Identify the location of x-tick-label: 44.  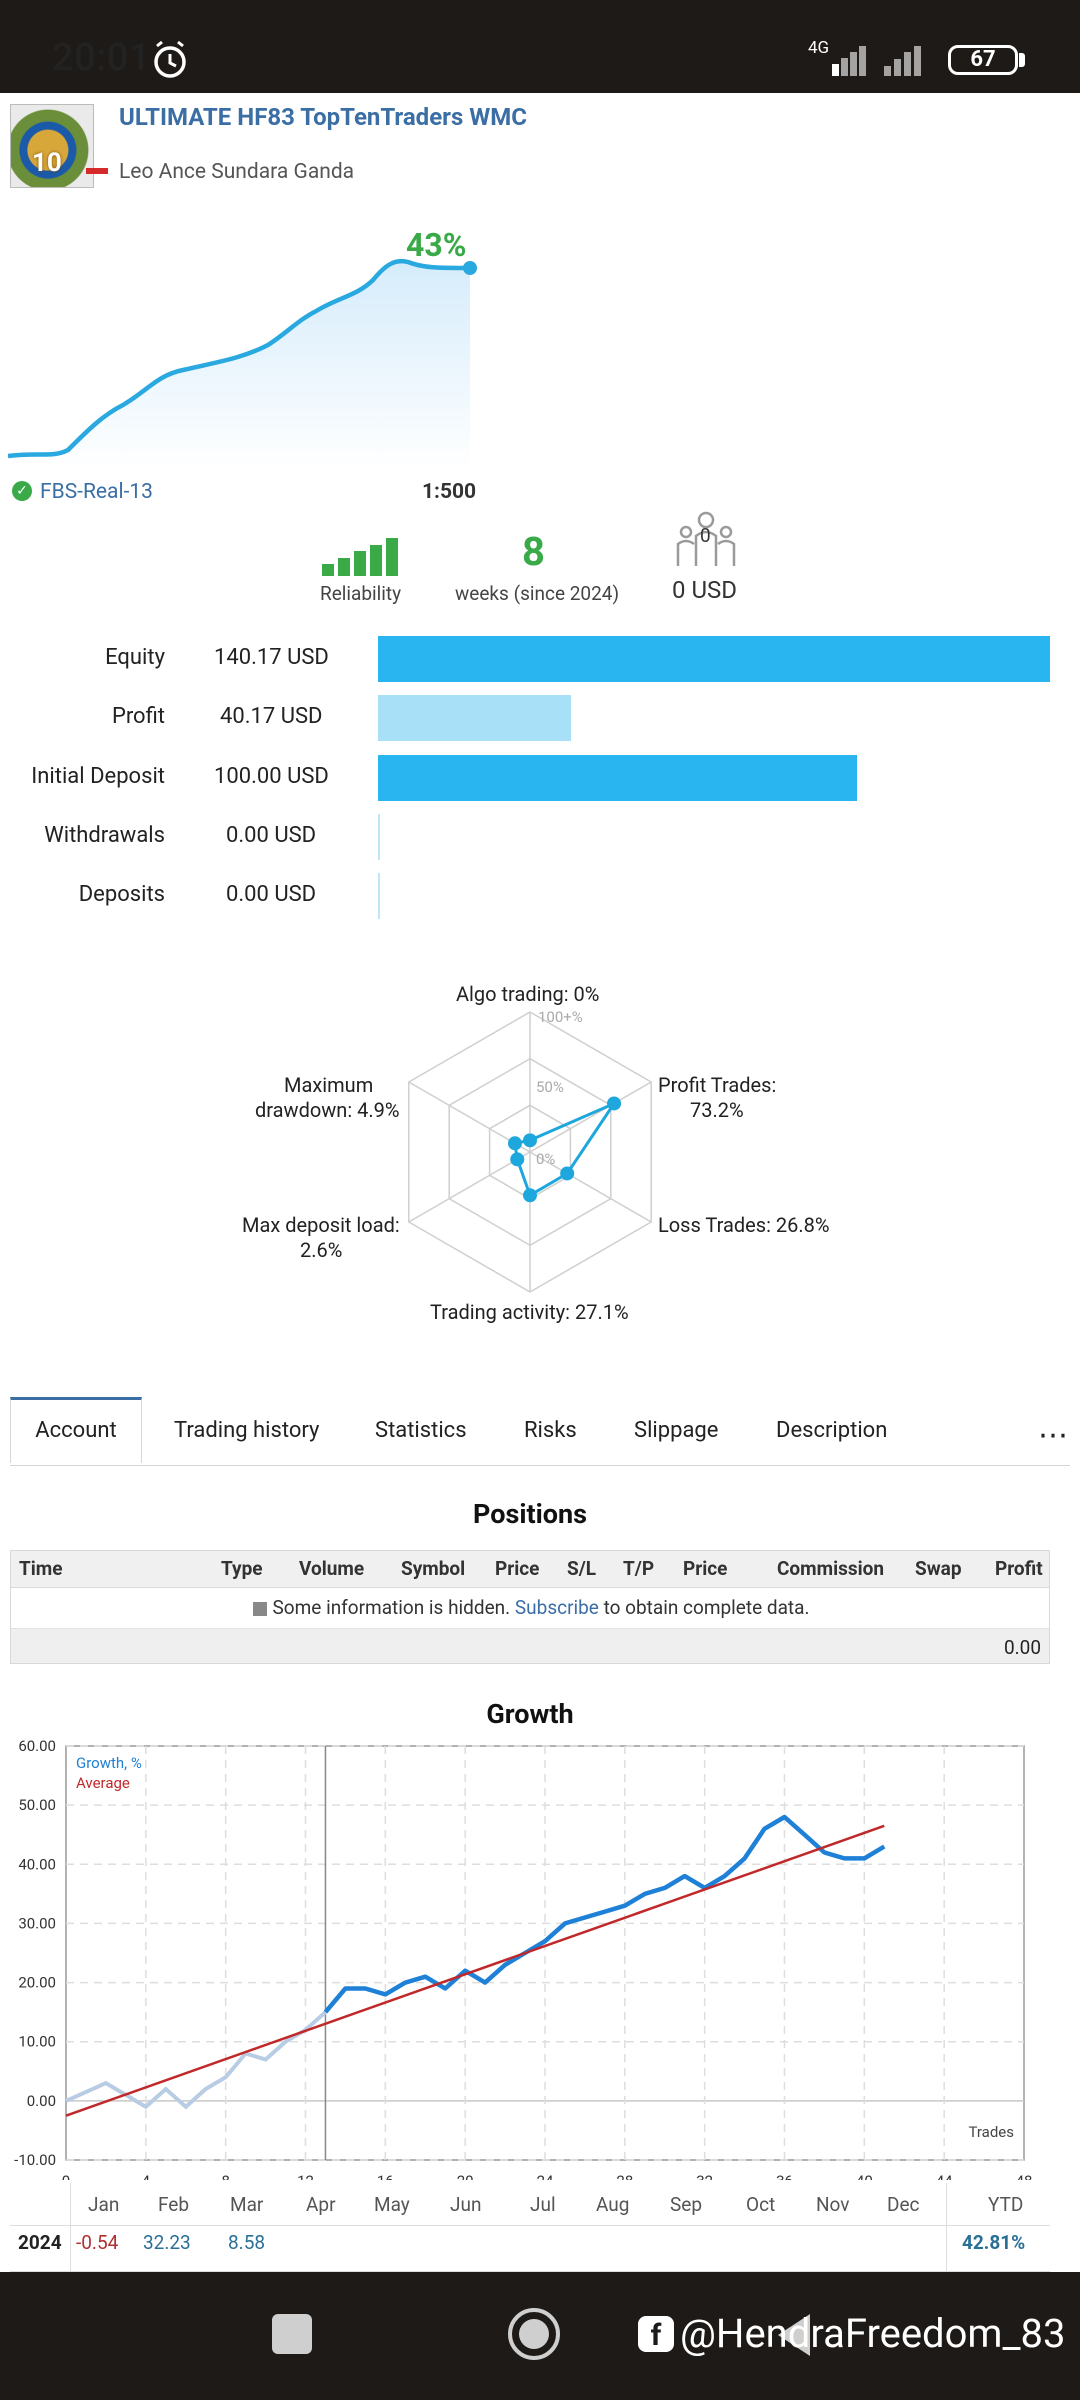
(944, 2176).